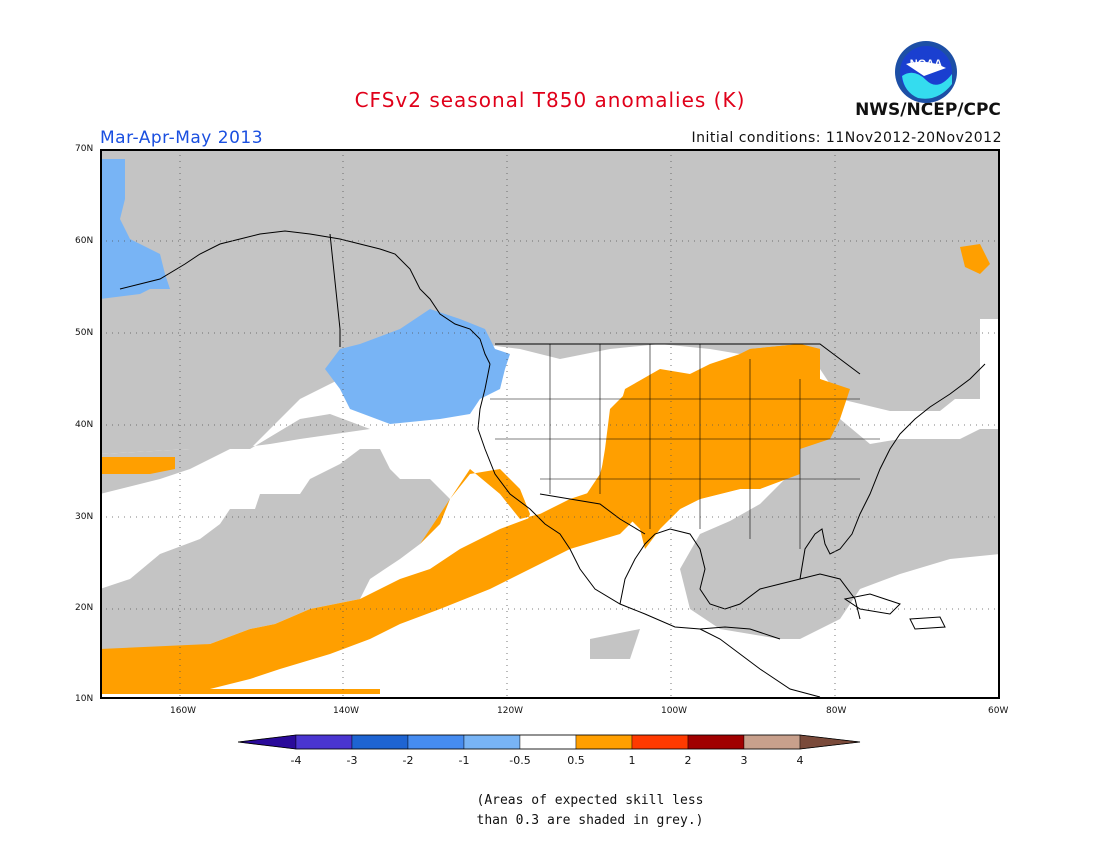  What do you see at coordinates (417, 366) in the screenshot?
I see `cool-northeast-pacific` at bounding box center [417, 366].